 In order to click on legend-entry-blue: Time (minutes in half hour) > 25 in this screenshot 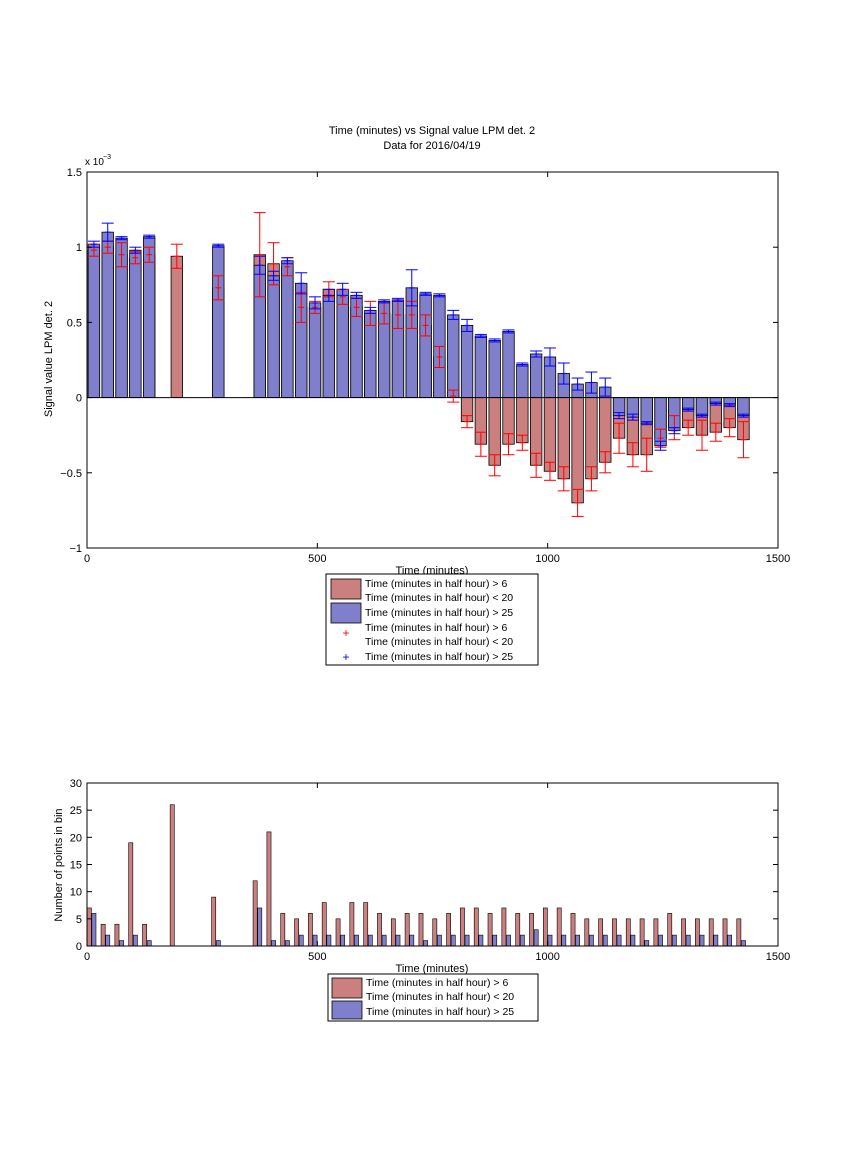, I will do `click(439, 613)`.